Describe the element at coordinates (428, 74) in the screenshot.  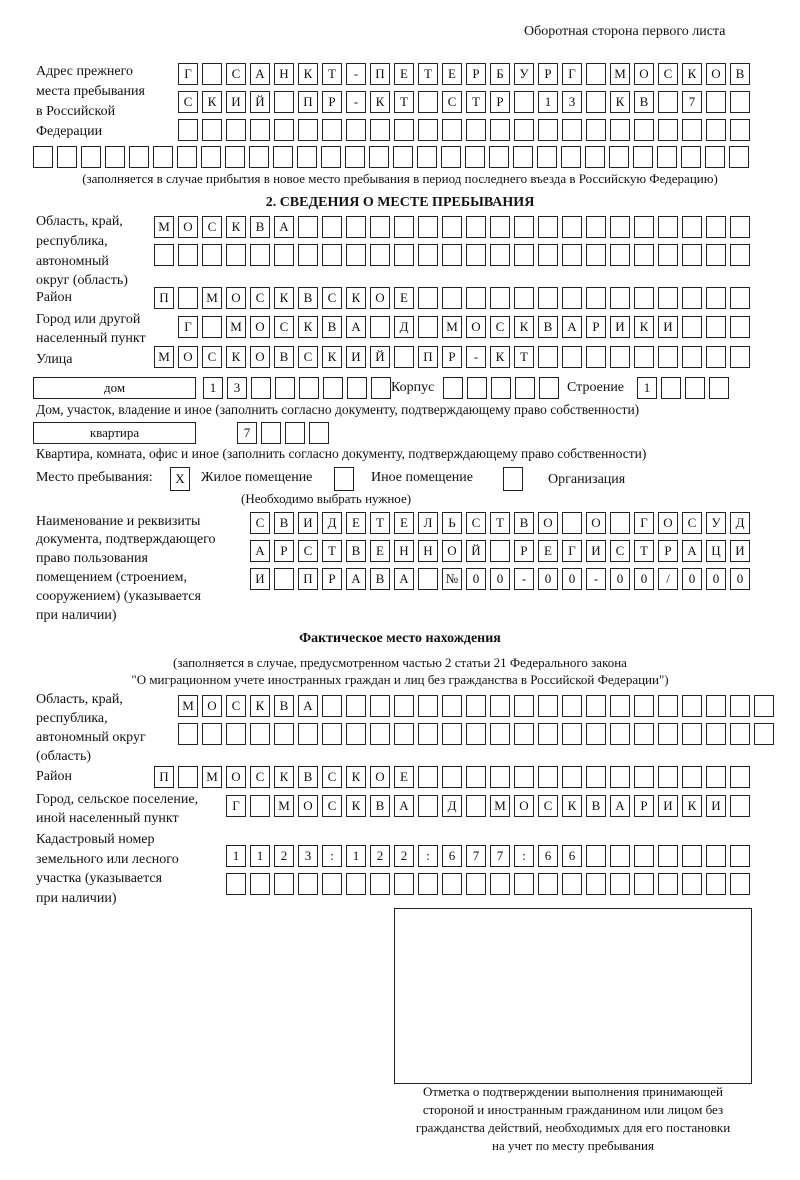
I see `char-cell: Т` at that location.